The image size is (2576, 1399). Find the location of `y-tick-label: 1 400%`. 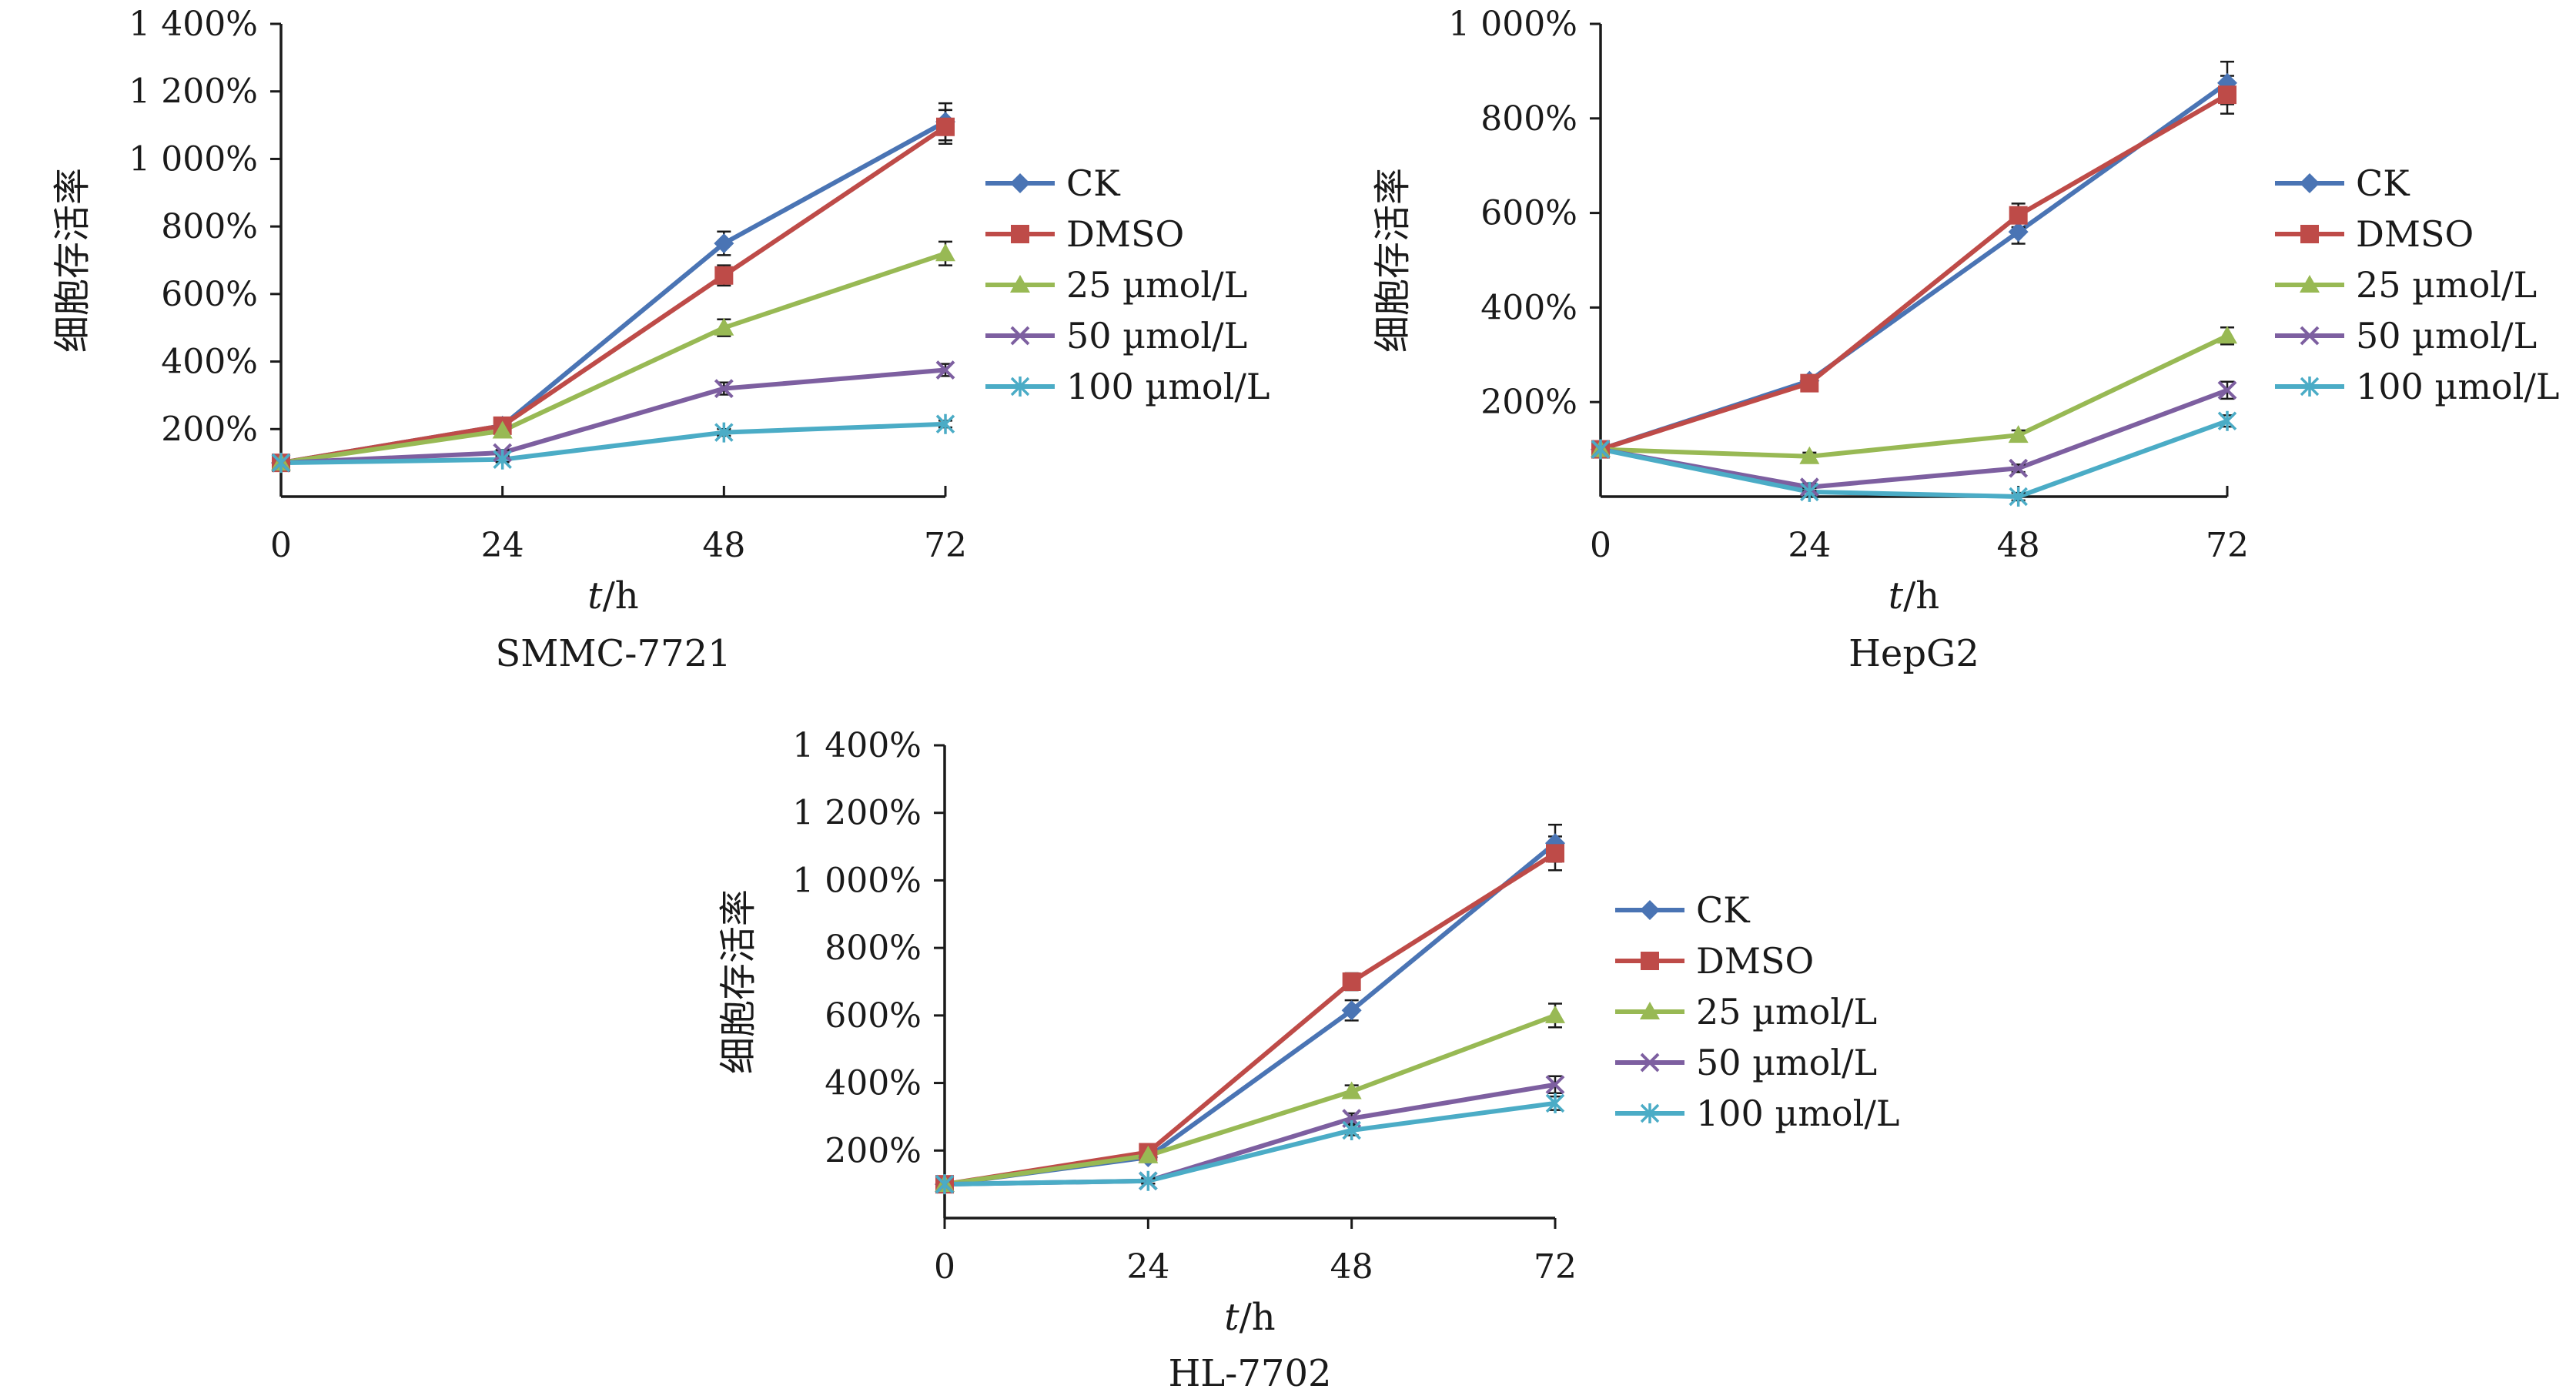

y-tick-label: 1 400% is located at coordinates (857, 745).